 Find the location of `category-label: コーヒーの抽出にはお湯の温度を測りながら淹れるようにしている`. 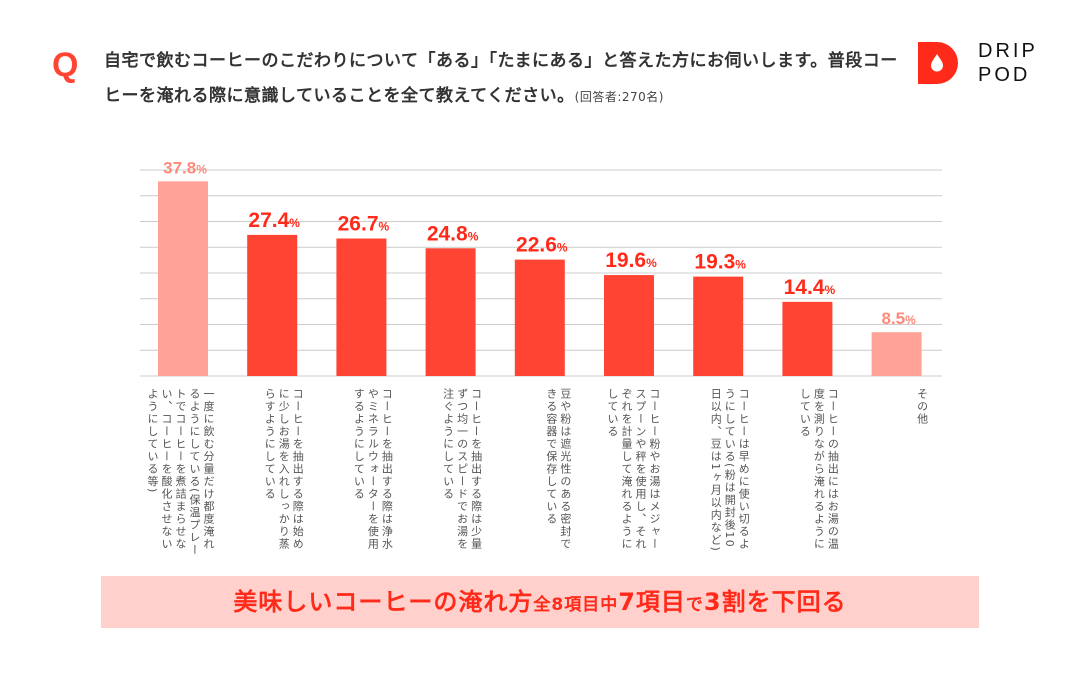

category-label: コーヒーの抽出にはお湯の温度を測りながら淹れるようにしている is located at coordinates (819, 469).